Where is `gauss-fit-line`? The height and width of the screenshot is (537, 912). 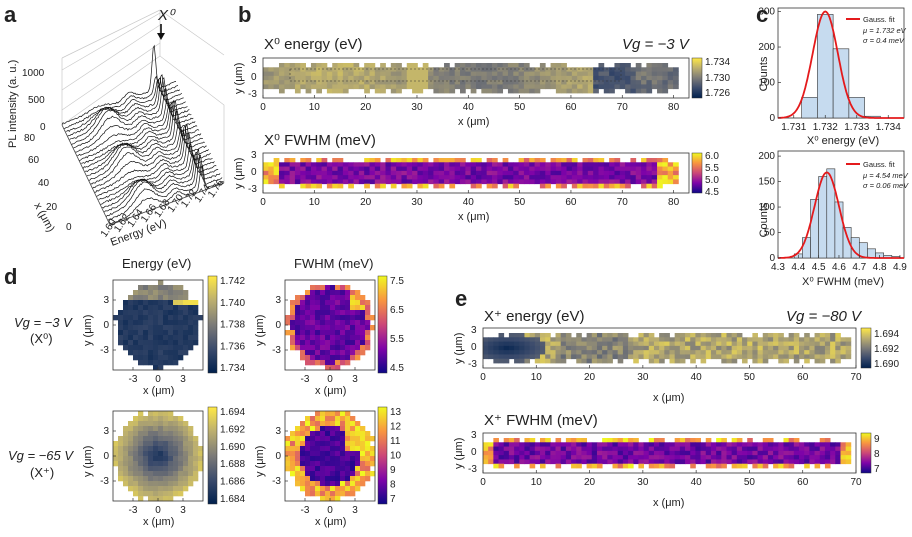 gauss-fit-line is located at coordinates (841, 64).